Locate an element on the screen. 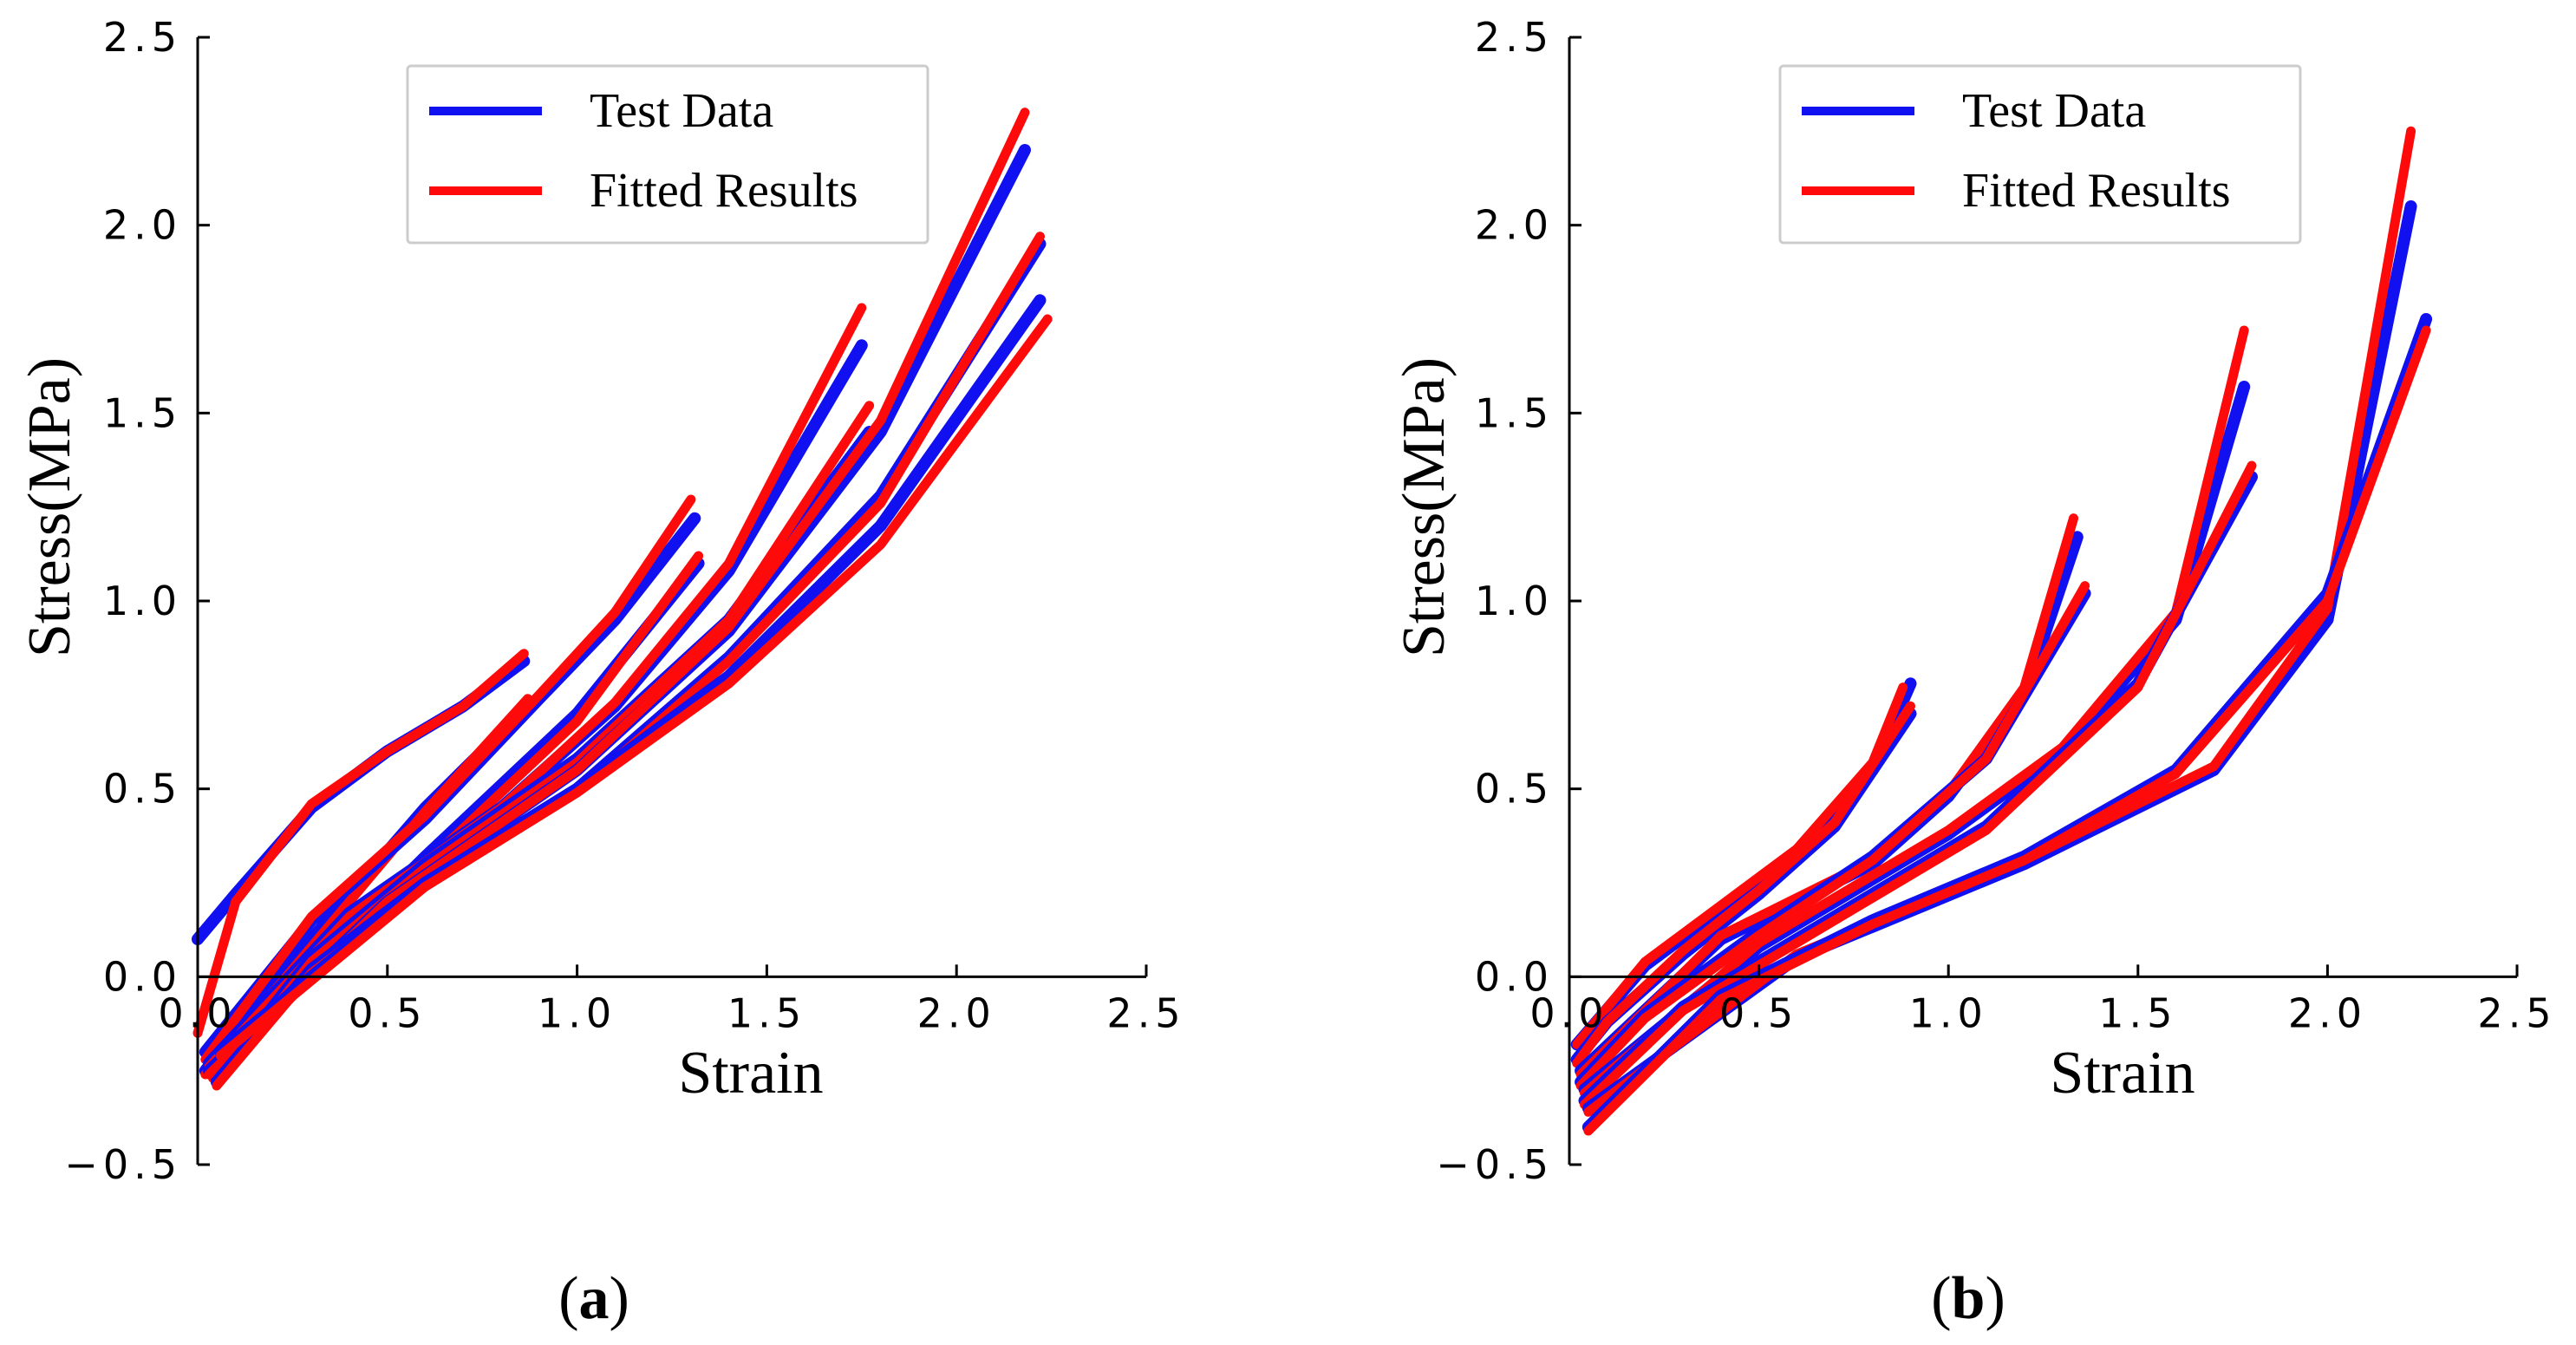 This screenshot has width=2576, height=1345. caption-b: (b) is located at coordinates (1968, 1298).